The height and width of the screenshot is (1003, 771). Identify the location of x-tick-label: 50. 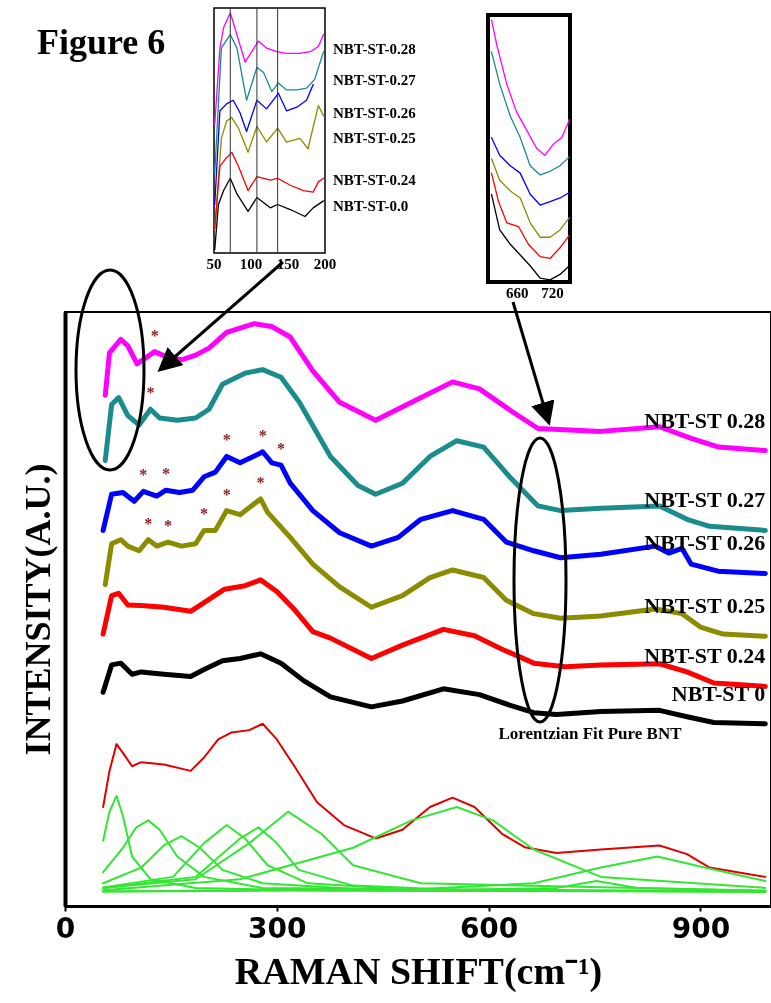
(214, 264).